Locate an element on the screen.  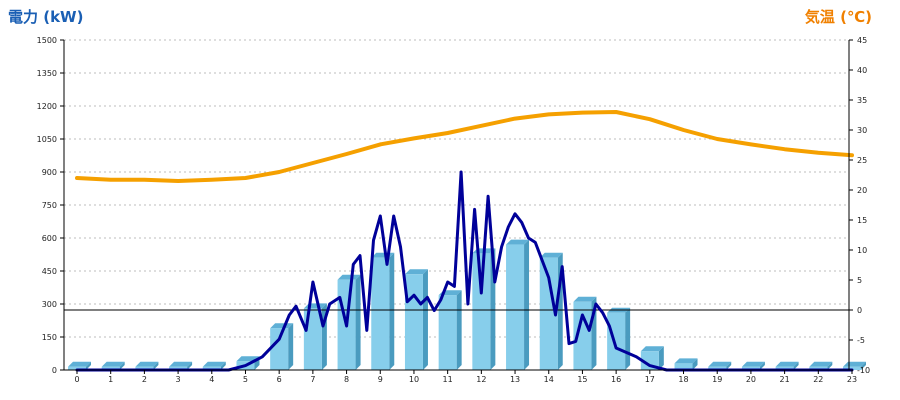
left-tick-label: 450 is located at coordinates (49, 271).